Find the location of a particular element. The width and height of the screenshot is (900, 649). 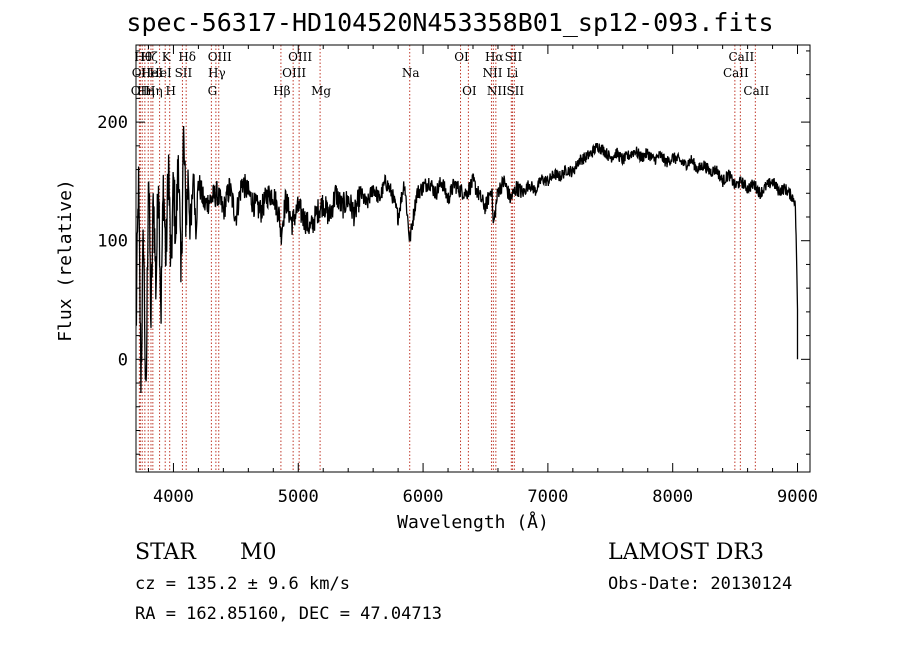

spectral-line-label: Li is located at coordinates (512, 73).